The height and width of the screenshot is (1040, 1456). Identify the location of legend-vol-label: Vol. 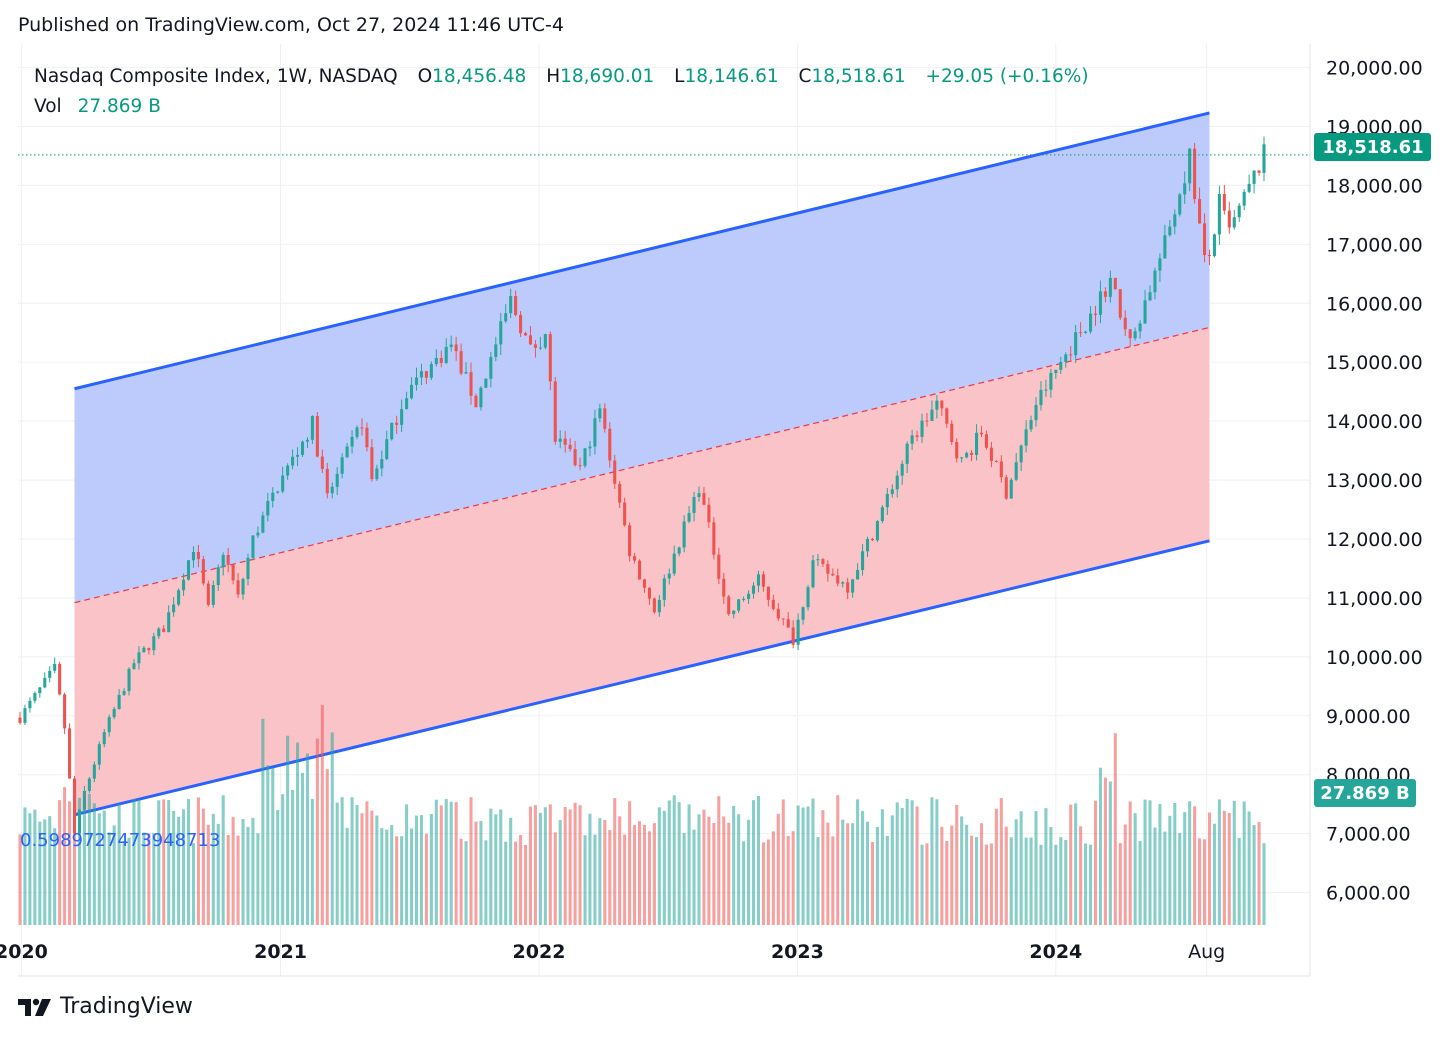
(48, 106).